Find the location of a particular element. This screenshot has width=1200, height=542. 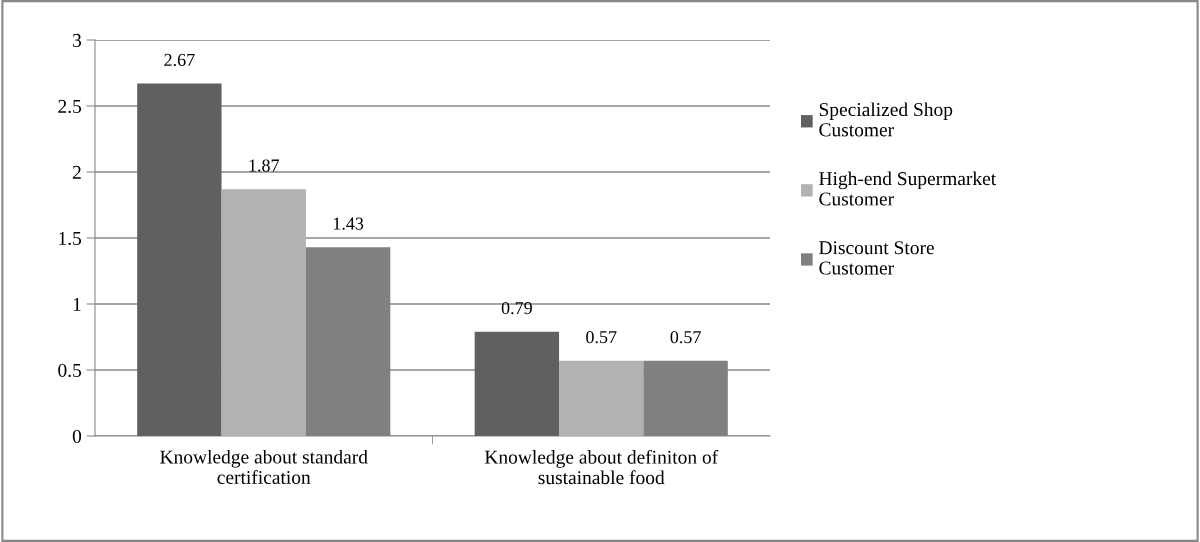

legend-label: High-end Supermarket Customer is located at coordinates (908, 188).